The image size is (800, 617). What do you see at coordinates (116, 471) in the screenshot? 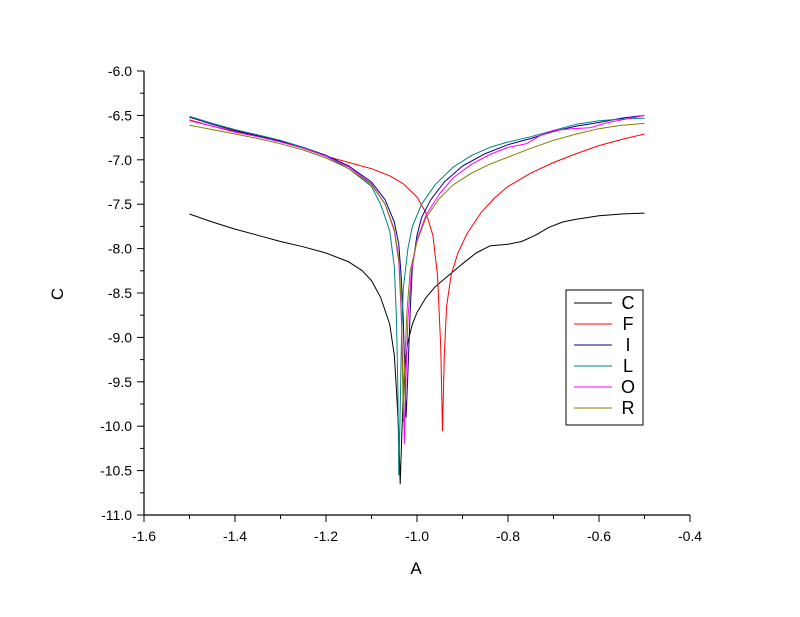
I see `y-tick-label: -10.5` at bounding box center [116, 471].